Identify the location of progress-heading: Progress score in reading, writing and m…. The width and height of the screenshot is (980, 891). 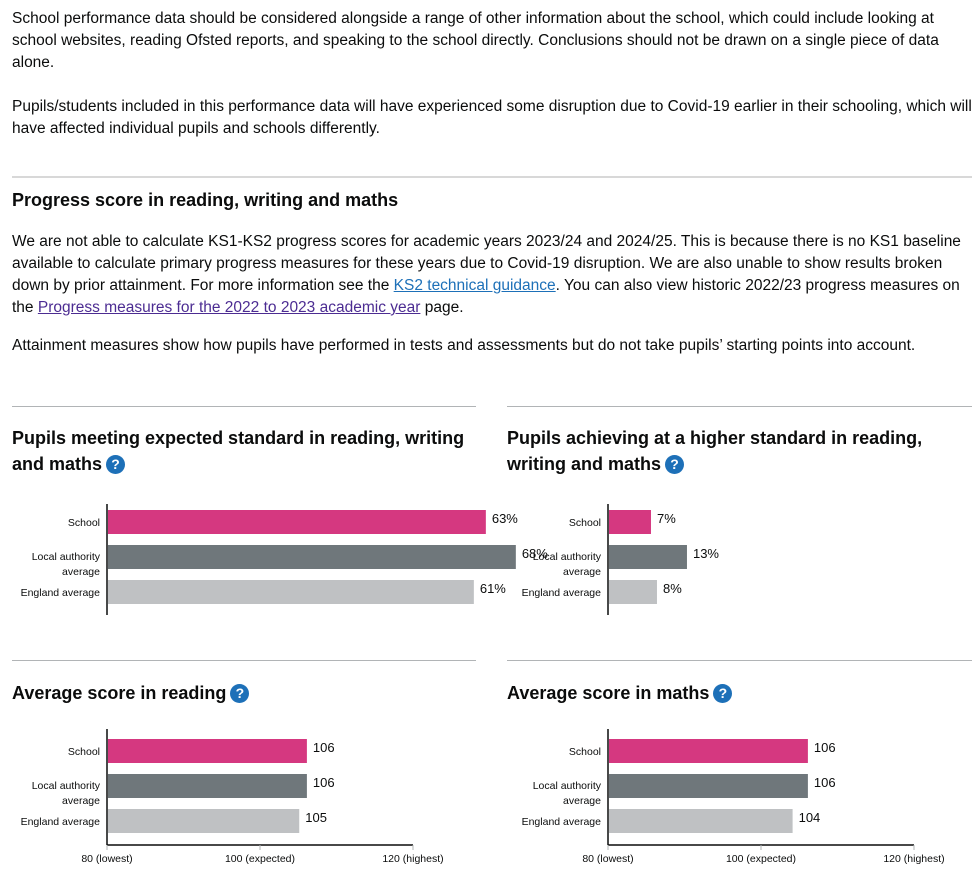
(205, 200).